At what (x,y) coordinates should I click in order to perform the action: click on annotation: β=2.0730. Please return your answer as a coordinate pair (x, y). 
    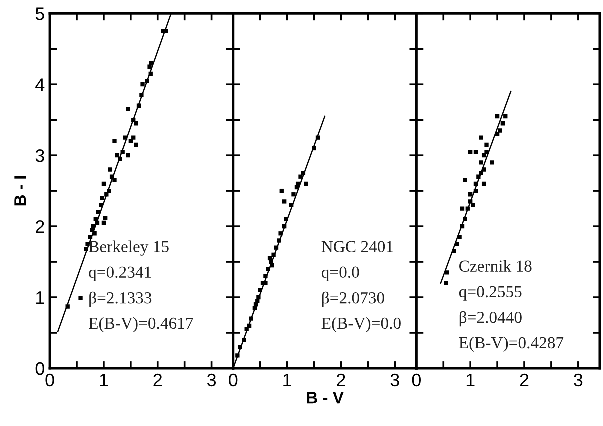
    Looking at the image, I should click on (353, 300).